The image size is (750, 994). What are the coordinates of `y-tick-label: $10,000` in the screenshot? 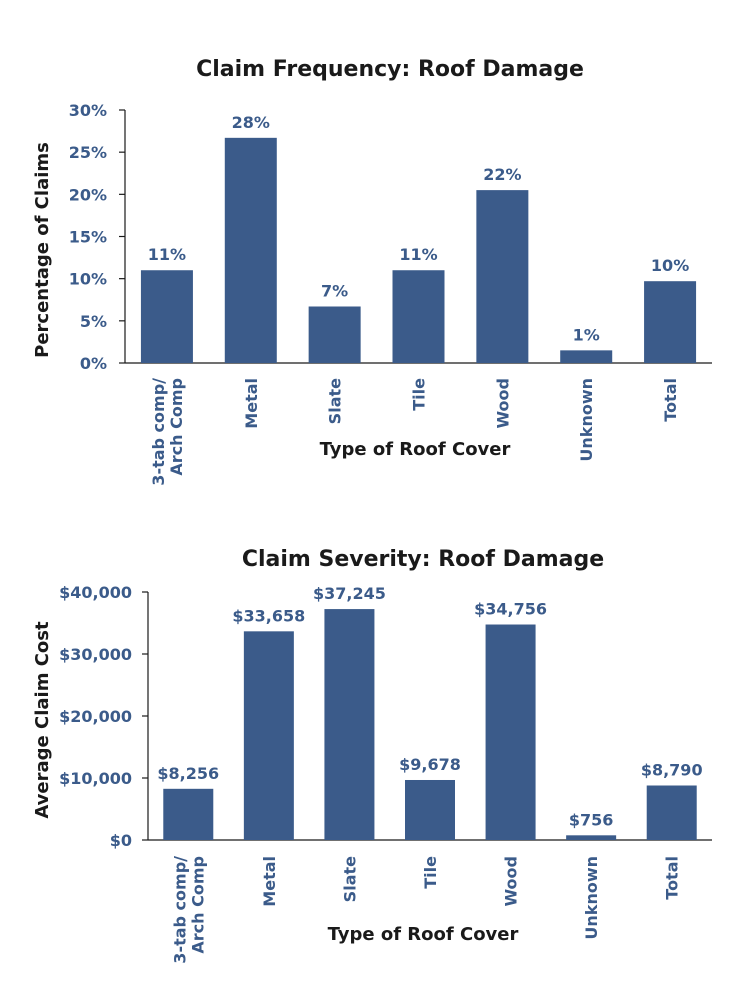 It's located at (95, 778).